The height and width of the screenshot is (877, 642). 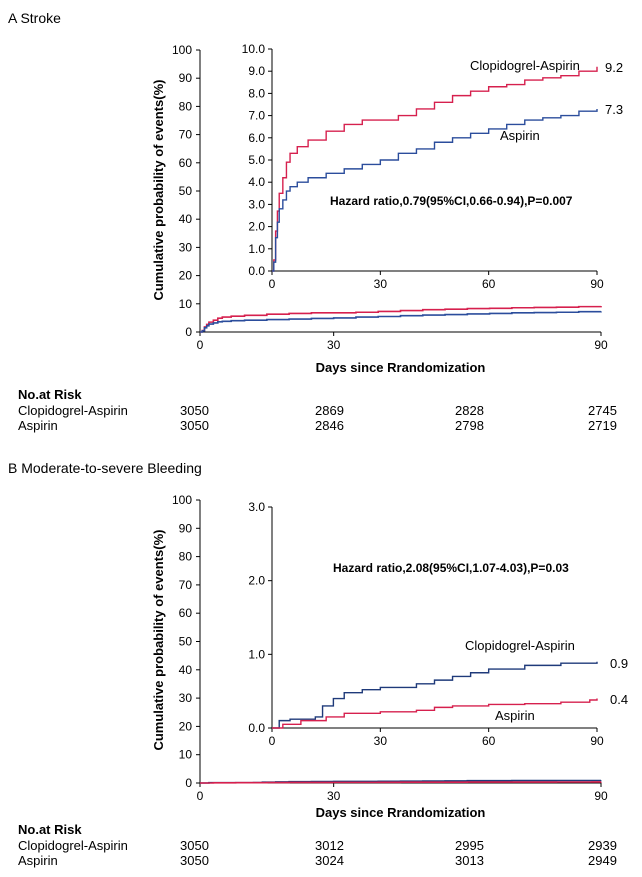 What do you see at coordinates (256, 93) in the screenshot?
I see `inset-y-tick-label: 8.0` at bounding box center [256, 93].